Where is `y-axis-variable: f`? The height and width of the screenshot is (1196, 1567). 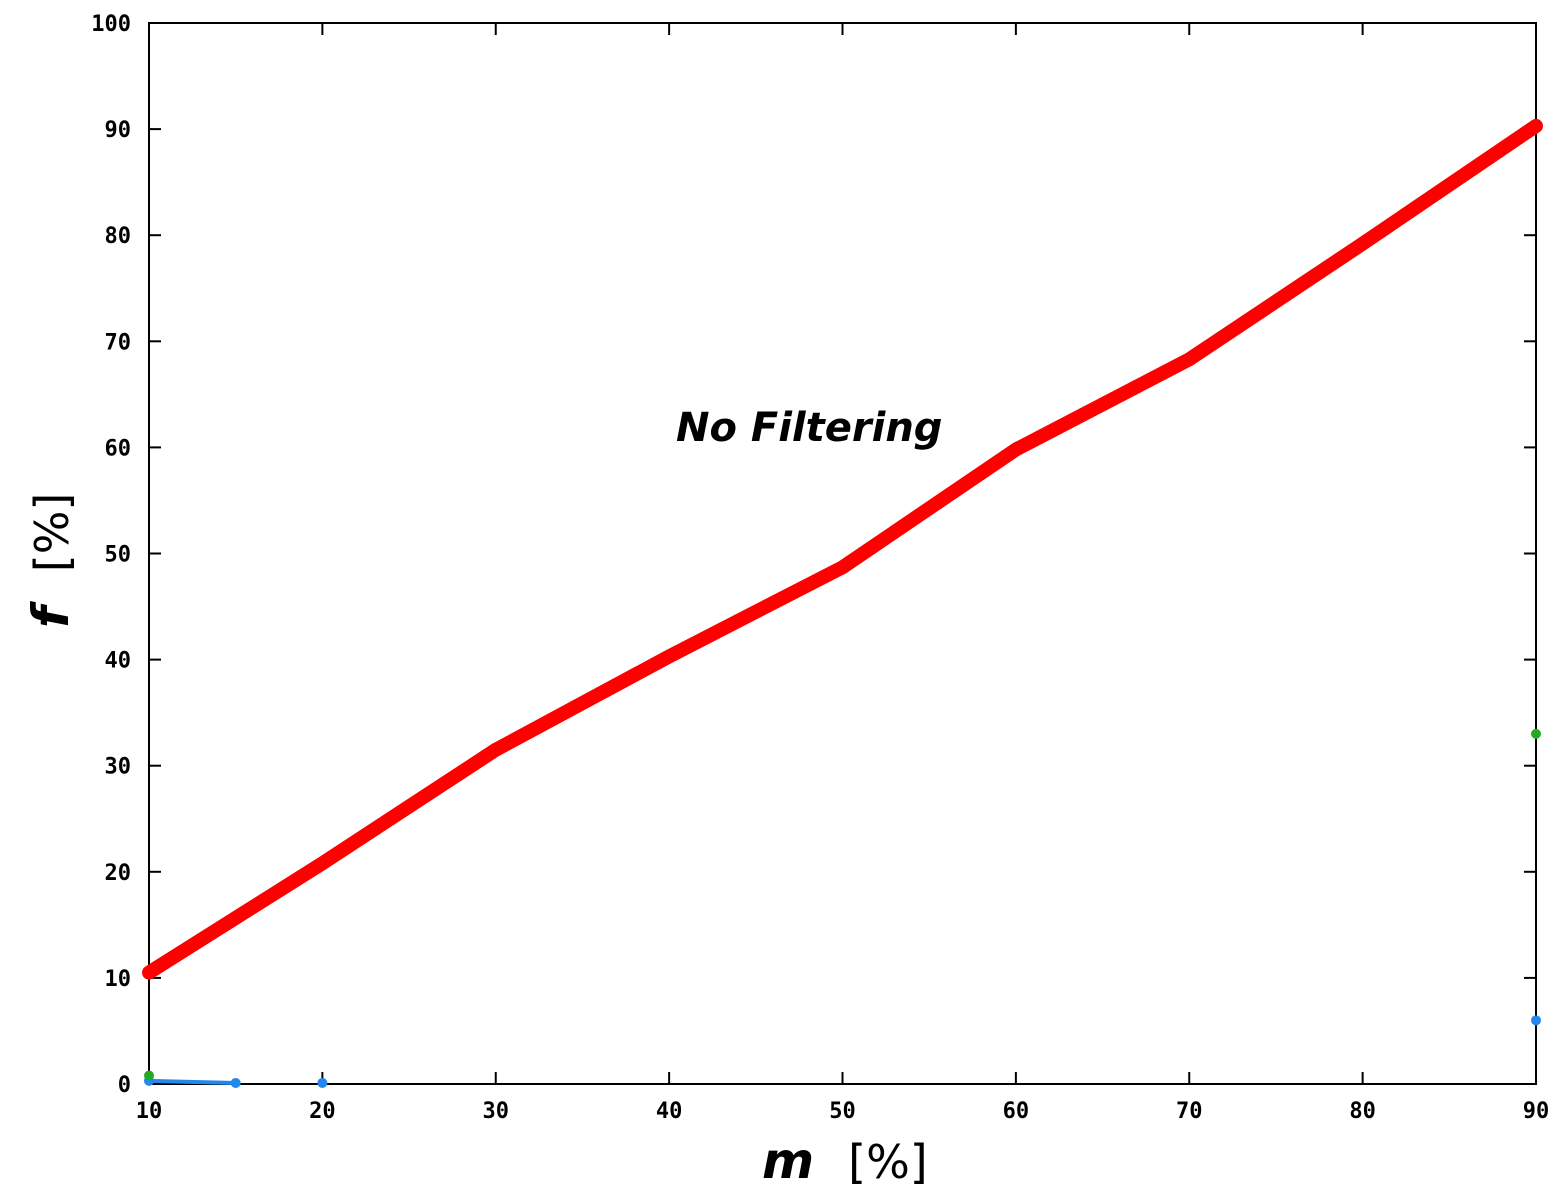
y-axis-variable: f is located at coordinates (51, 614).